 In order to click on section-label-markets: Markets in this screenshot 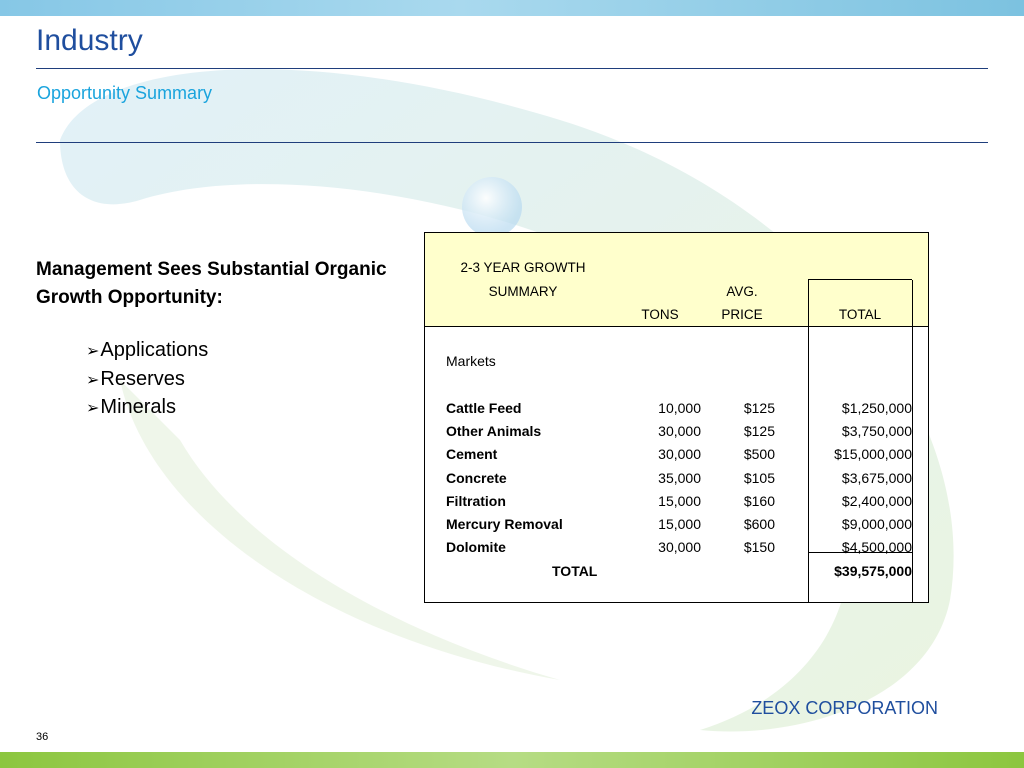, I will do `click(471, 361)`.